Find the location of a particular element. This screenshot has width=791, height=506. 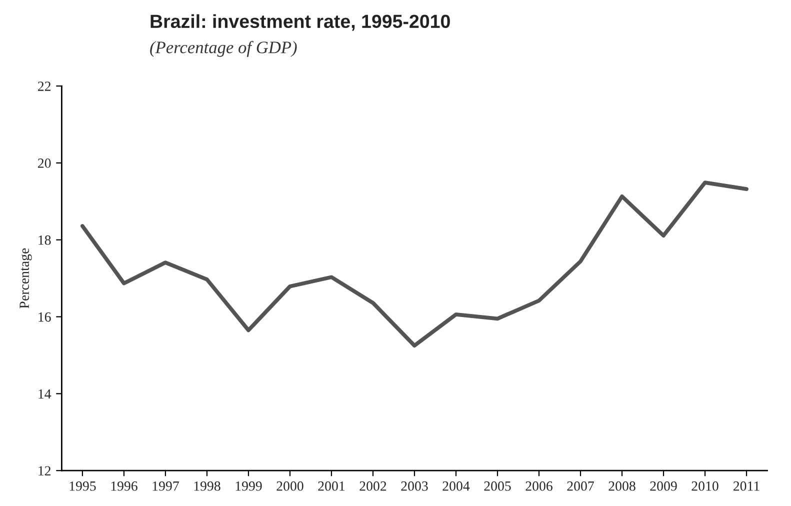

x-tick-label: 2006 is located at coordinates (539, 486).